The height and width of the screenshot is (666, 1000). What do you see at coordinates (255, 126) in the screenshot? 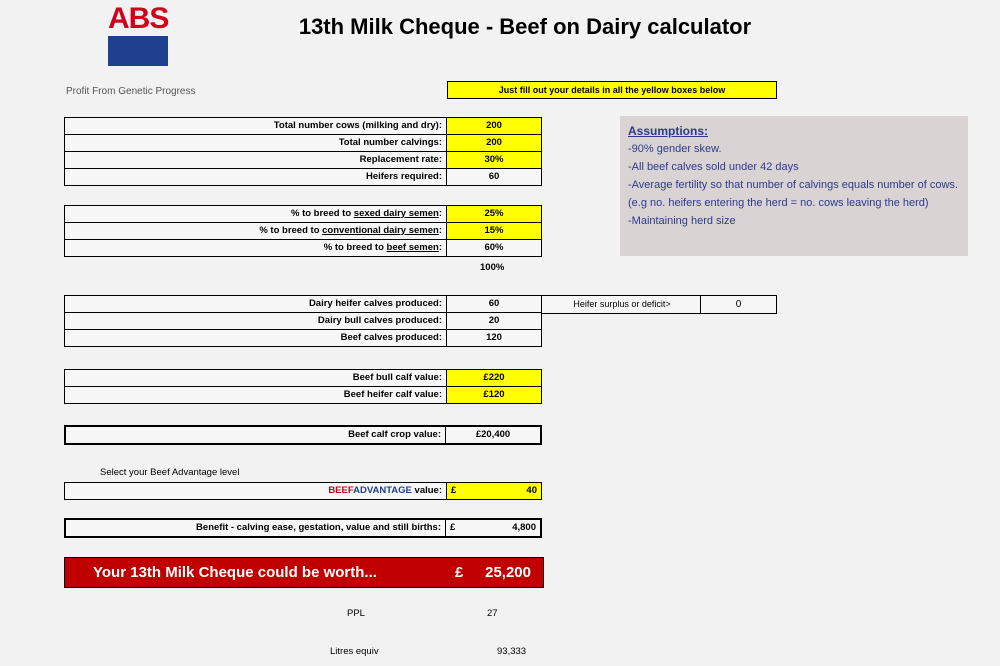
I see `herd-label: Total number cows (milking and dry):` at bounding box center [255, 126].